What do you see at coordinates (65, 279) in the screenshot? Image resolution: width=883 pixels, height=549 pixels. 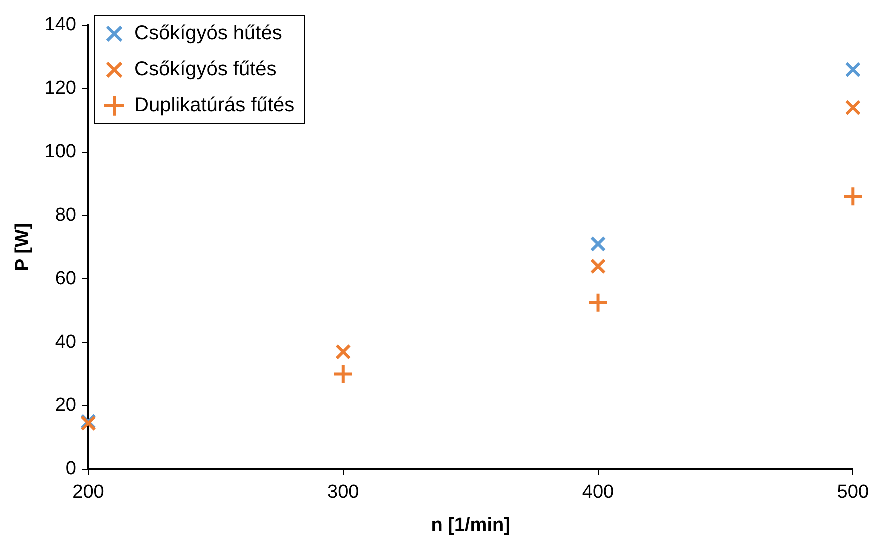 I see `y-tick-label: 60` at bounding box center [65, 279].